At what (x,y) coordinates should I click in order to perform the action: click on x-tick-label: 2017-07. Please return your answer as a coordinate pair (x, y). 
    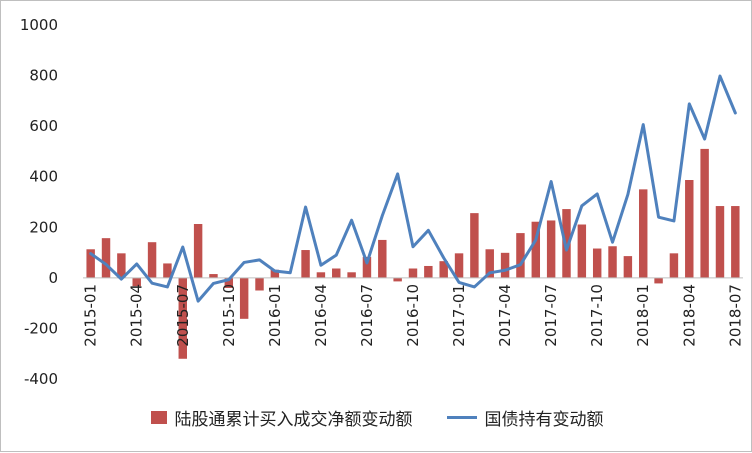
    Looking at the image, I should click on (551, 315).